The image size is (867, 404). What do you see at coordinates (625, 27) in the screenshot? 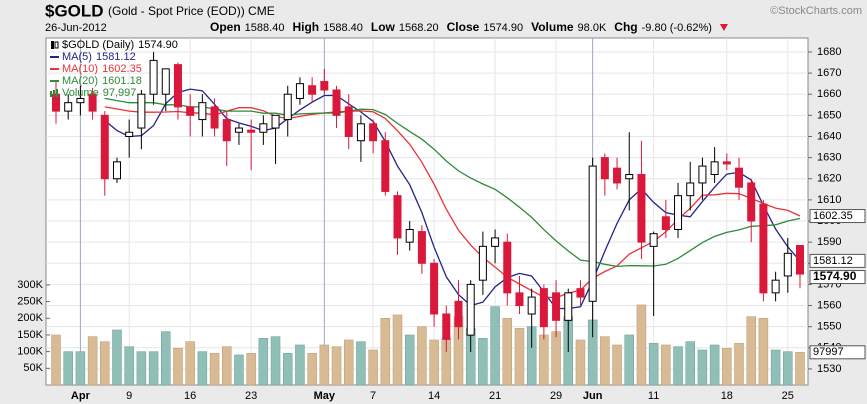
I see `stat-label: Chg` at bounding box center [625, 27].